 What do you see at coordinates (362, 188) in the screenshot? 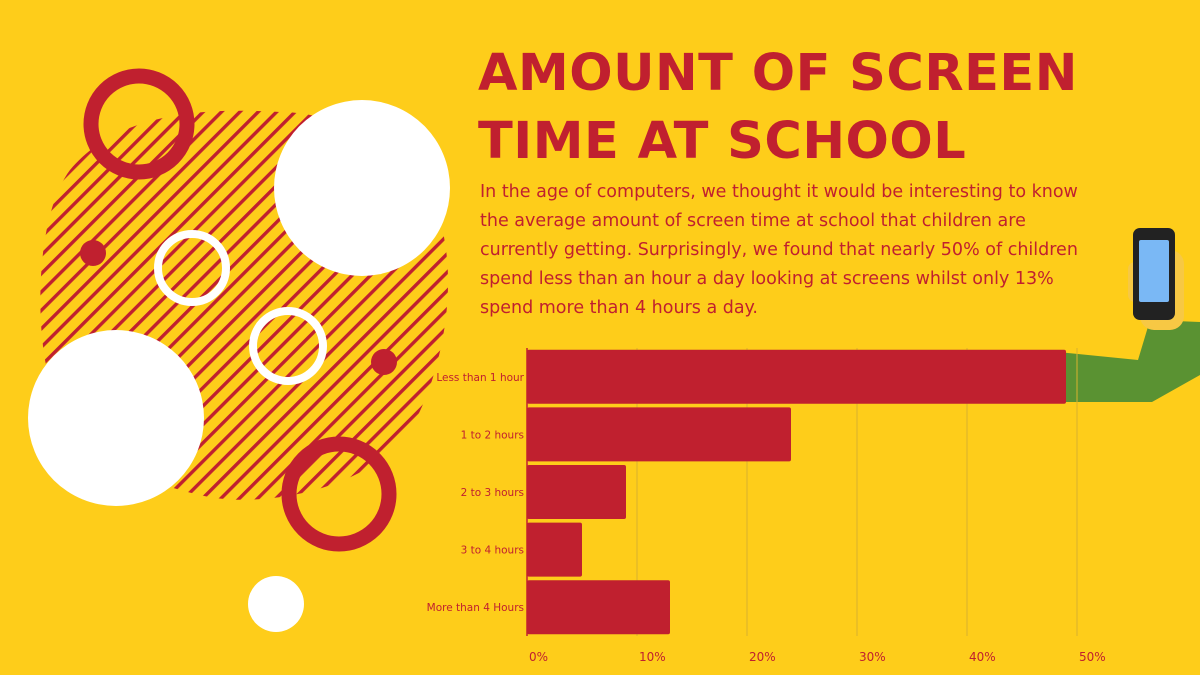
I see `white-circle-large-top` at bounding box center [362, 188].